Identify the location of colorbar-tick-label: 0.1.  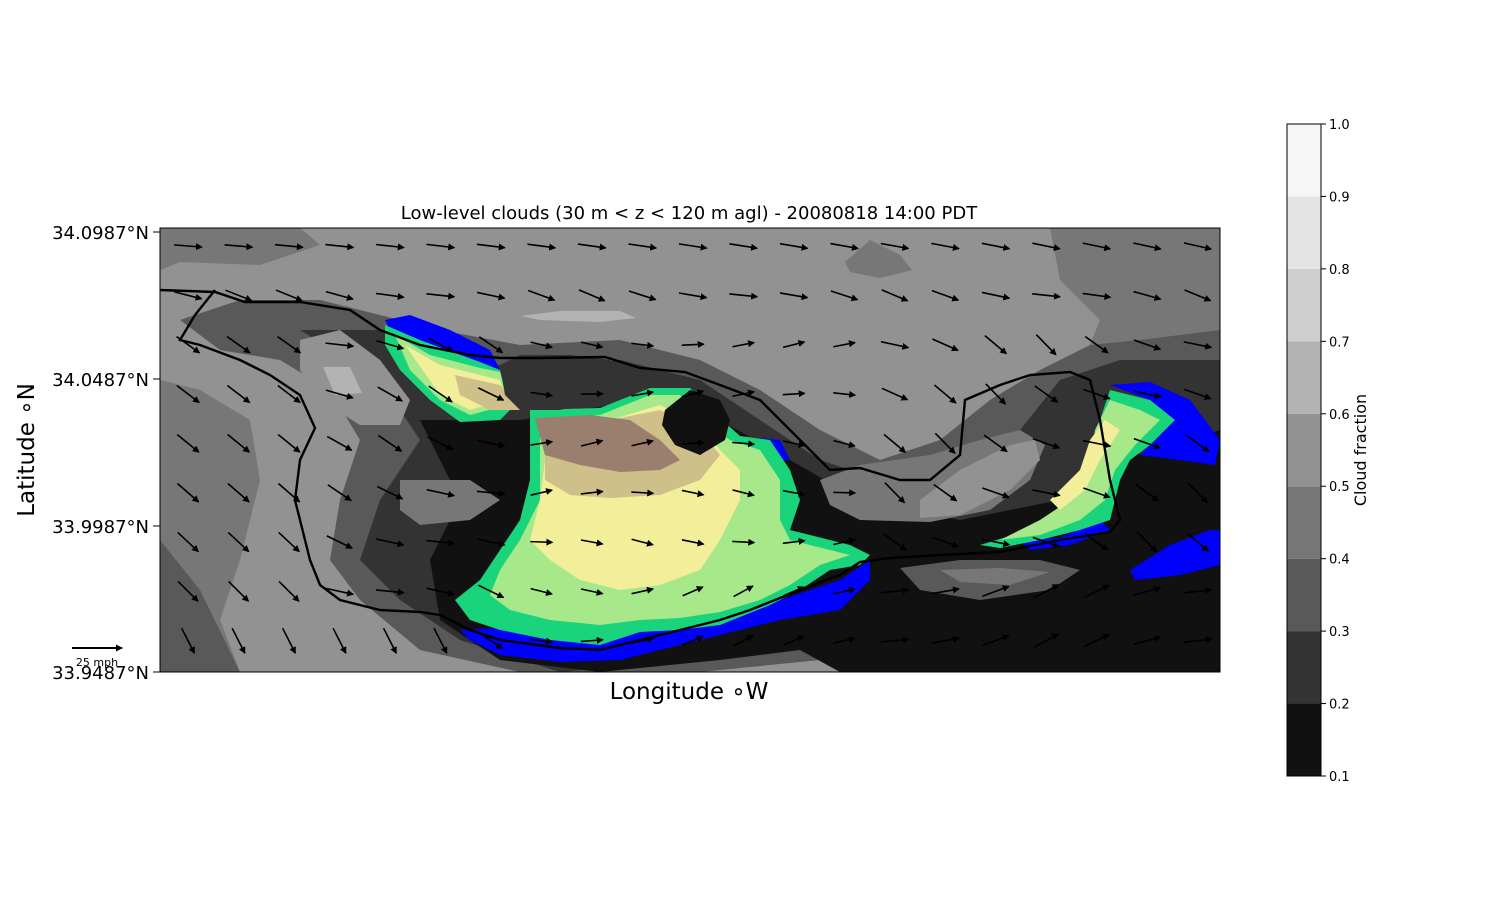
(1339, 777).